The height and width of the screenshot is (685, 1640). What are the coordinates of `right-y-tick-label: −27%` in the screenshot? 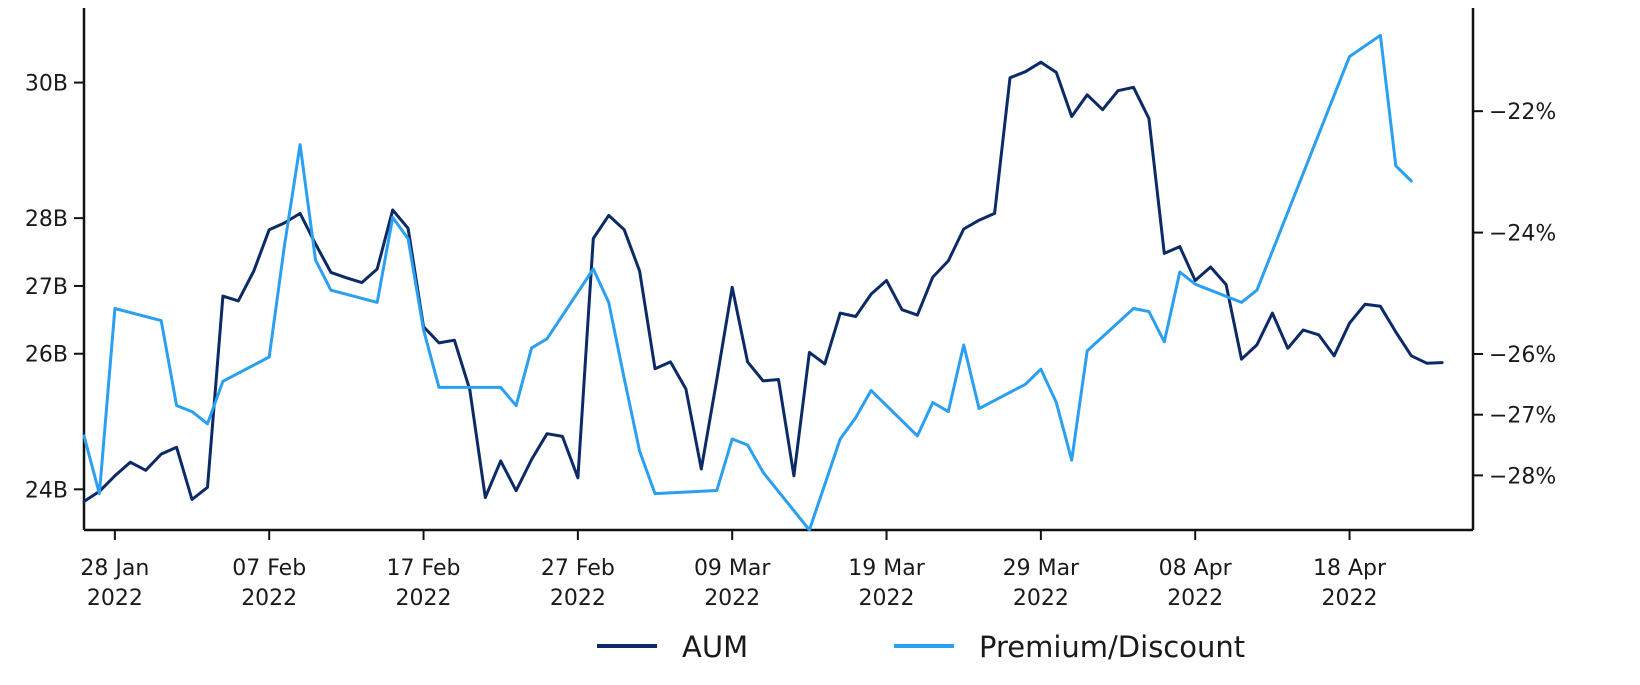 It's located at (1522, 416).